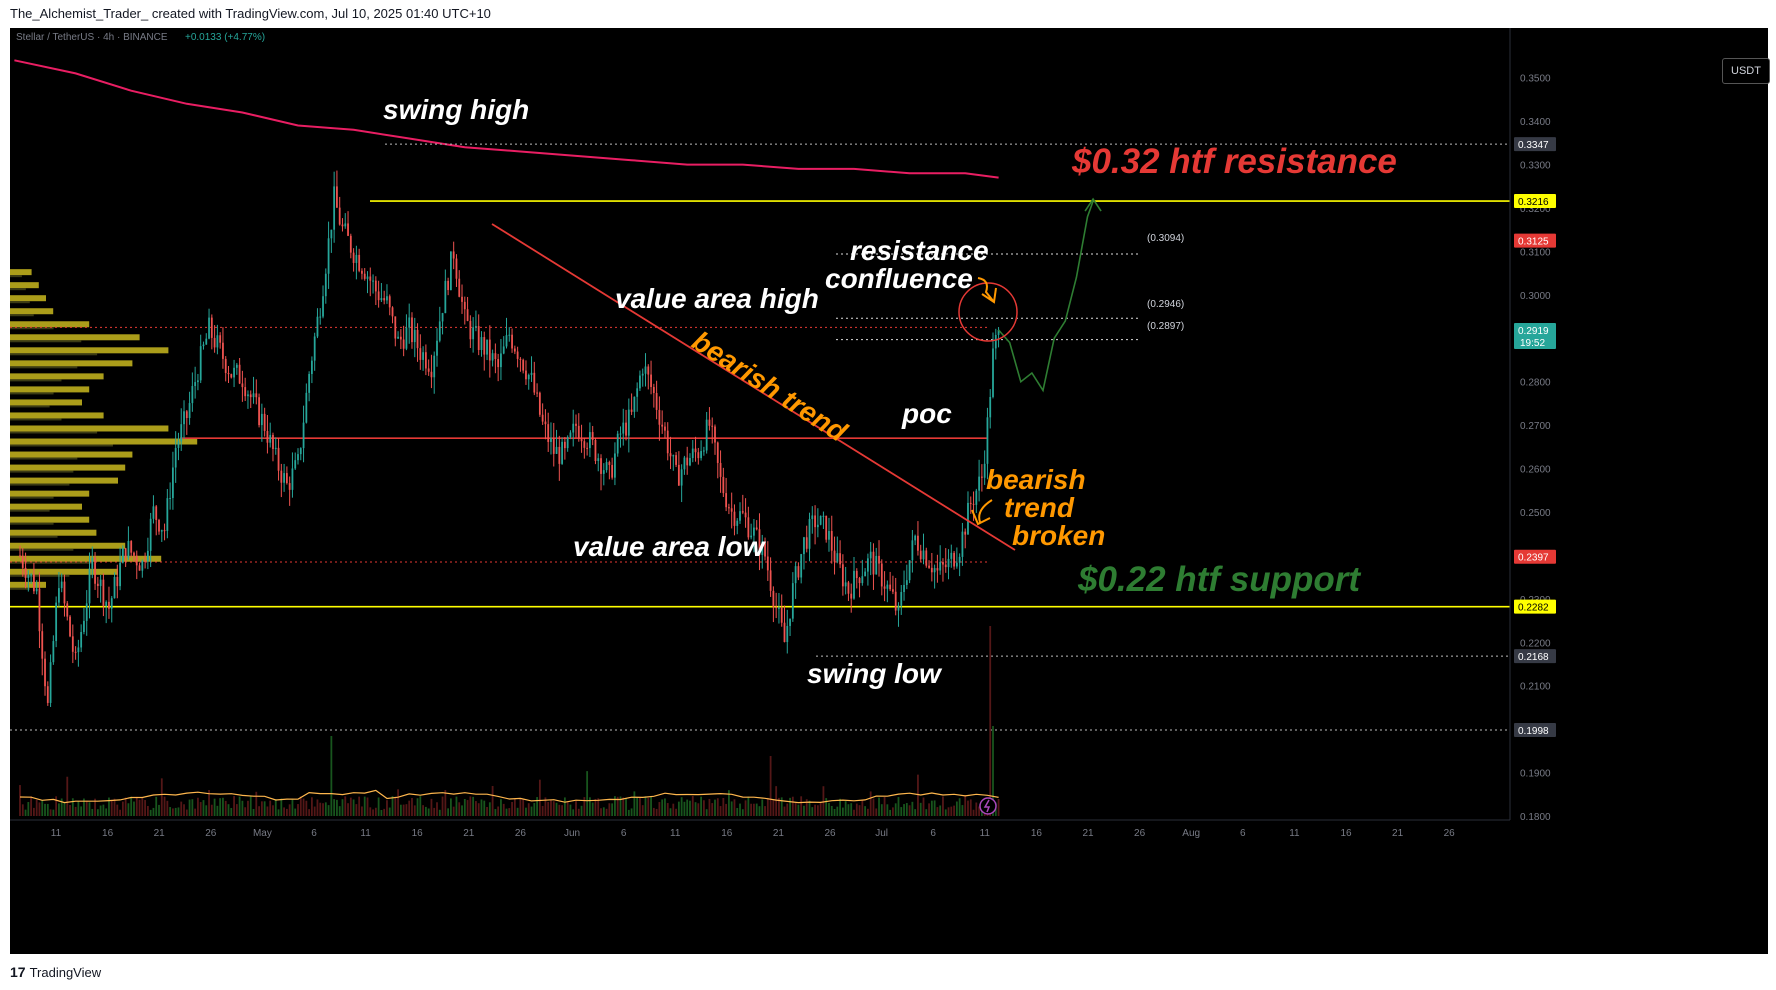 The width and height of the screenshot is (1776, 990). I want to click on annotation-value-area-high: value area high, so click(717, 298).